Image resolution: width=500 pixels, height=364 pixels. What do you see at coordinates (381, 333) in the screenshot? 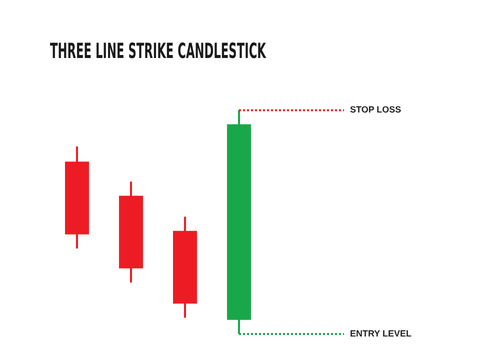
I see `ref-line-label: ENTRY LEVEL` at bounding box center [381, 333].